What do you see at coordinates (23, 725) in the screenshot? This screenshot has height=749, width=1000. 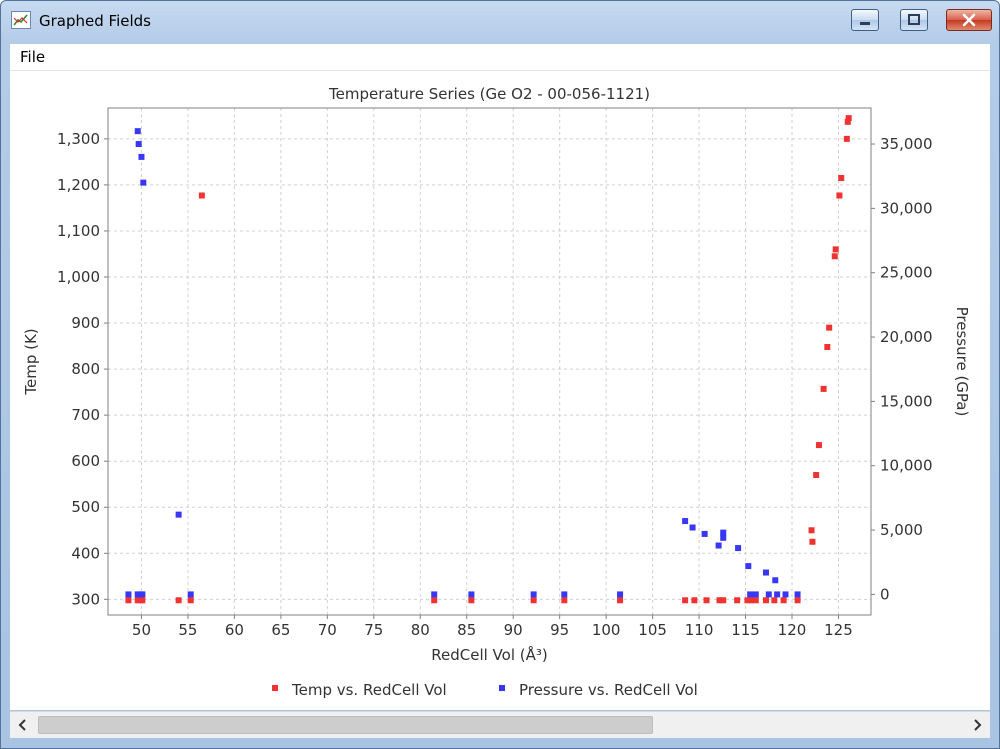 I see `scroll-left-button` at bounding box center [23, 725].